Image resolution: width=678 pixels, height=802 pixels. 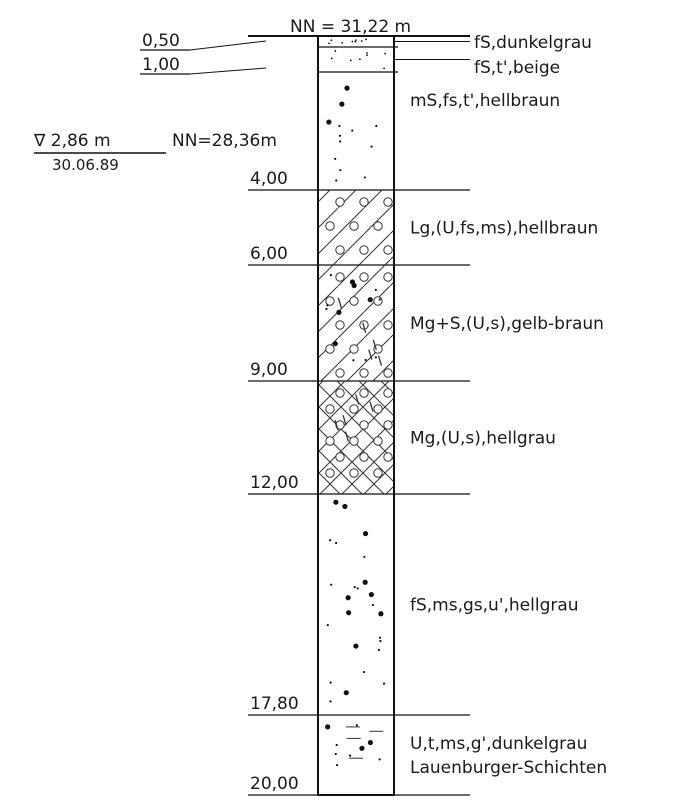 What do you see at coordinates (533, 43) in the screenshot?
I see `layer-description: fS,dunkelgrau` at bounding box center [533, 43].